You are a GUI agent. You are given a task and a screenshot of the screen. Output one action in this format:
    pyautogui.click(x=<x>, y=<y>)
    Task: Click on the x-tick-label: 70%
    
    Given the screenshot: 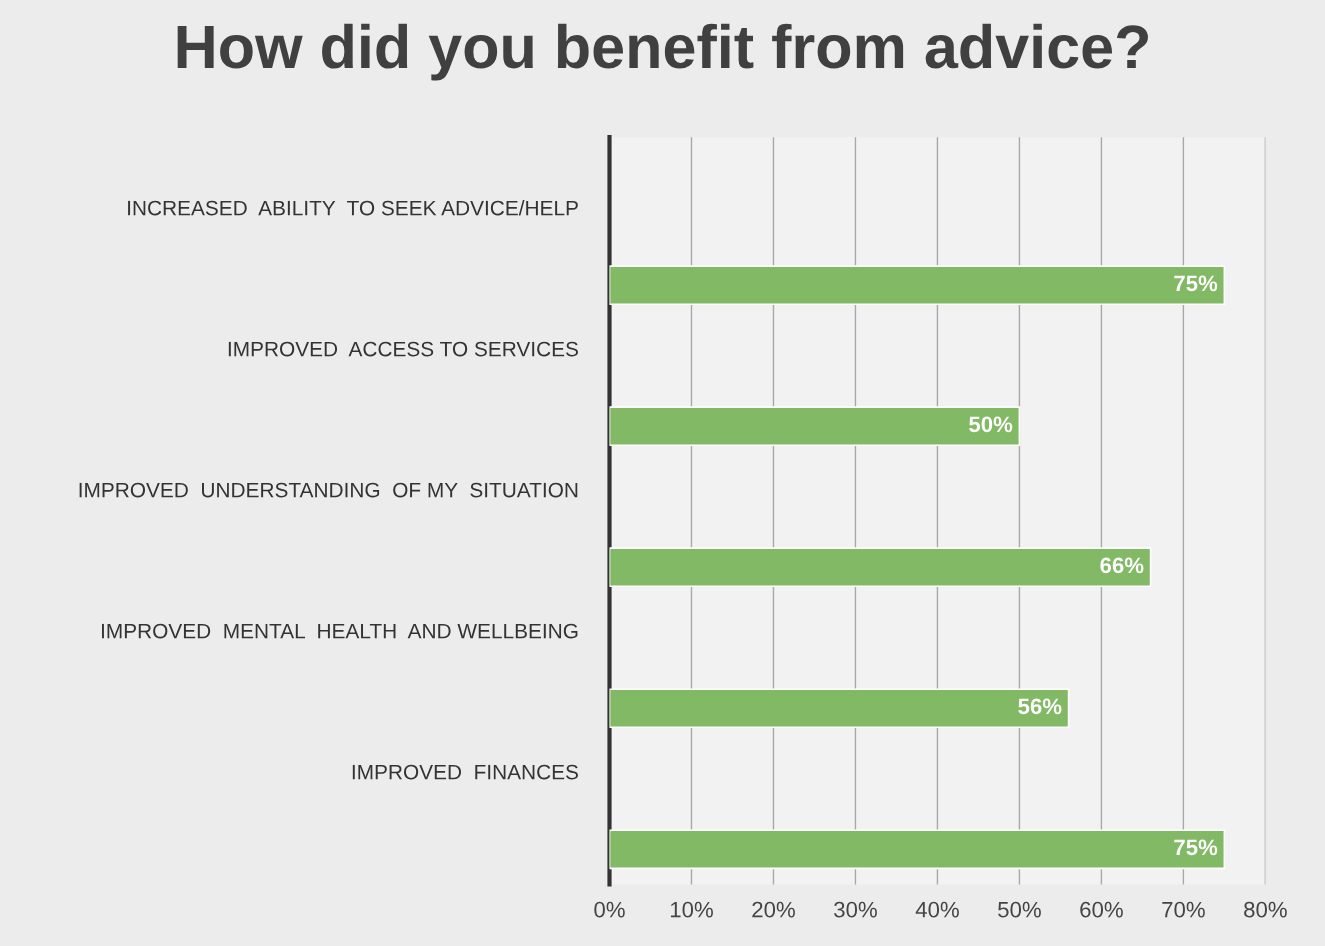 What is the action you would take?
    pyautogui.click(x=1183, y=909)
    